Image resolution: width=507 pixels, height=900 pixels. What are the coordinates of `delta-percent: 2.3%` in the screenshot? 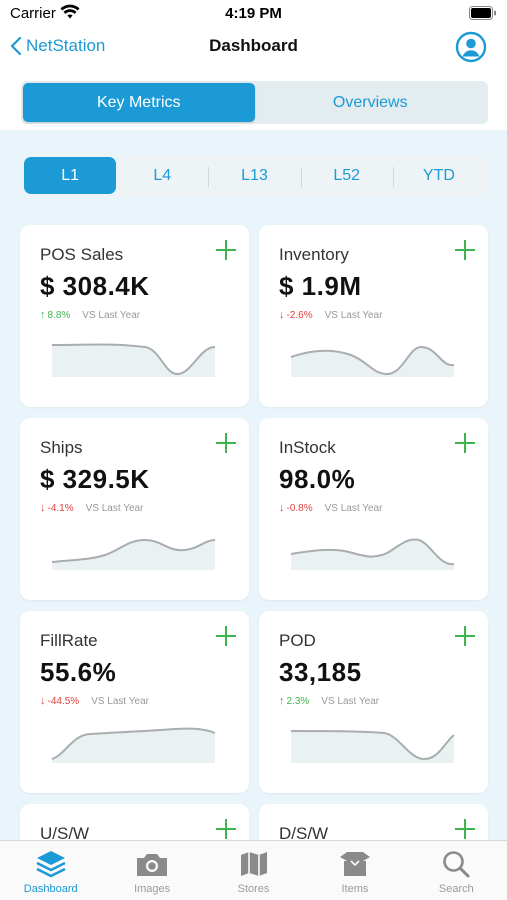 It's located at (298, 701).